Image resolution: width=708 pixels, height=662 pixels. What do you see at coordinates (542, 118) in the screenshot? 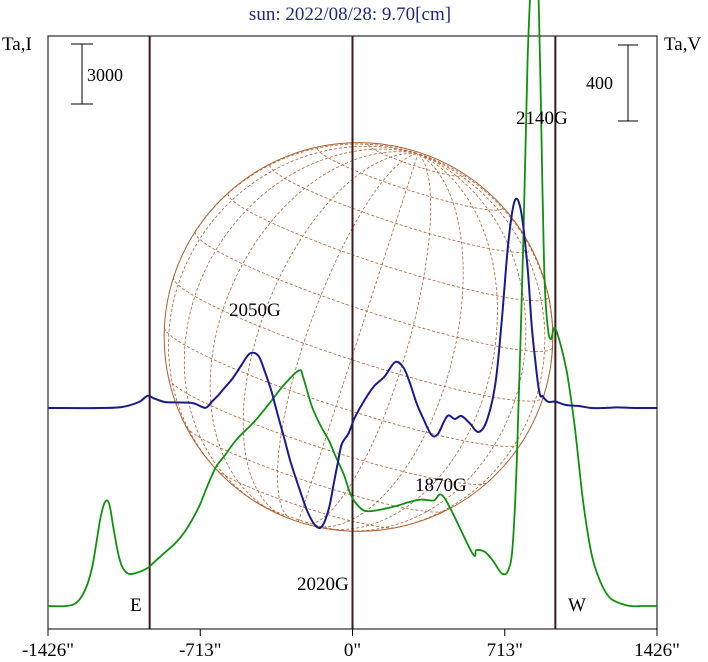
I see `region-label-2140g: 2140G` at bounding box center [542, 118].